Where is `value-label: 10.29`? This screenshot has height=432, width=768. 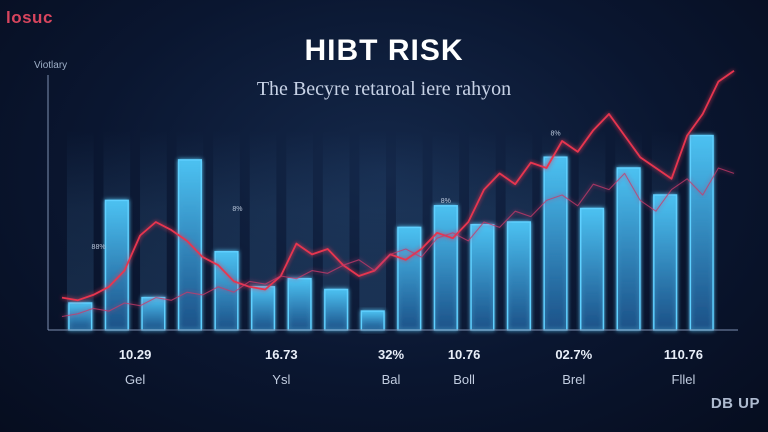
value-label: 10.29 is located at coordinates (135, 354).